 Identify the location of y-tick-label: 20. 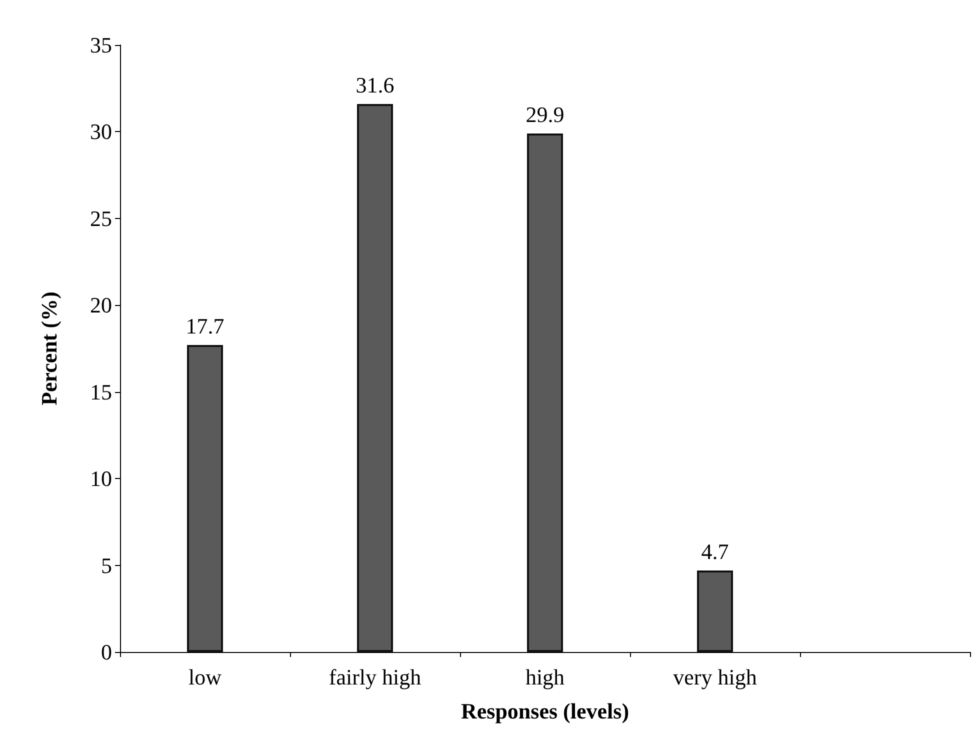
(101, 305).